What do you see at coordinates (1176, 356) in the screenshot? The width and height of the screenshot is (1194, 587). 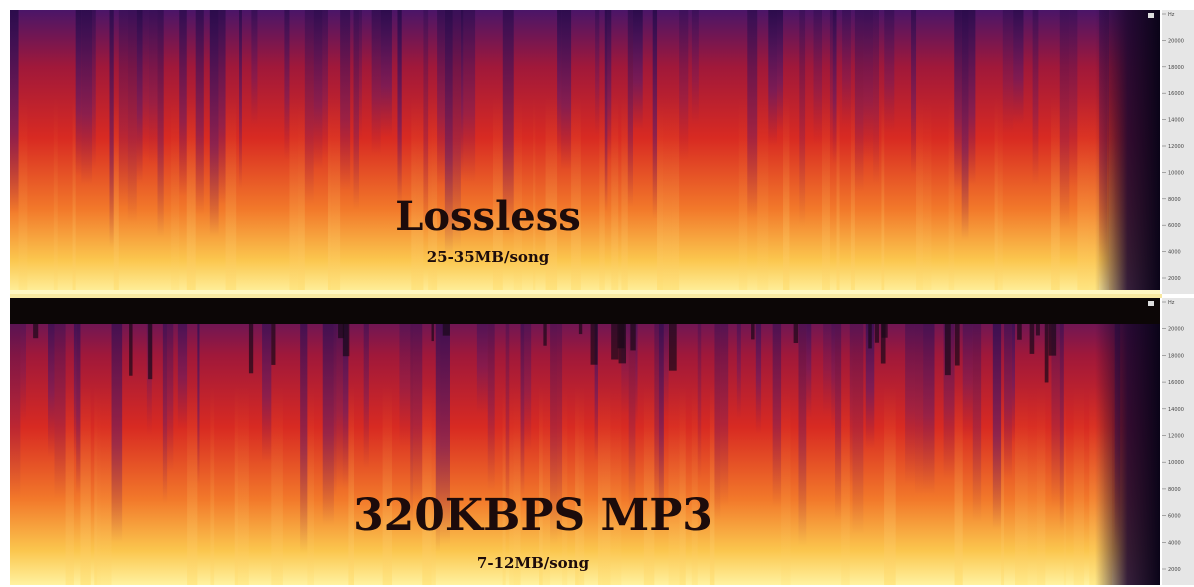 I see `axis-label: 18000` at bounding box center [1176, 356].